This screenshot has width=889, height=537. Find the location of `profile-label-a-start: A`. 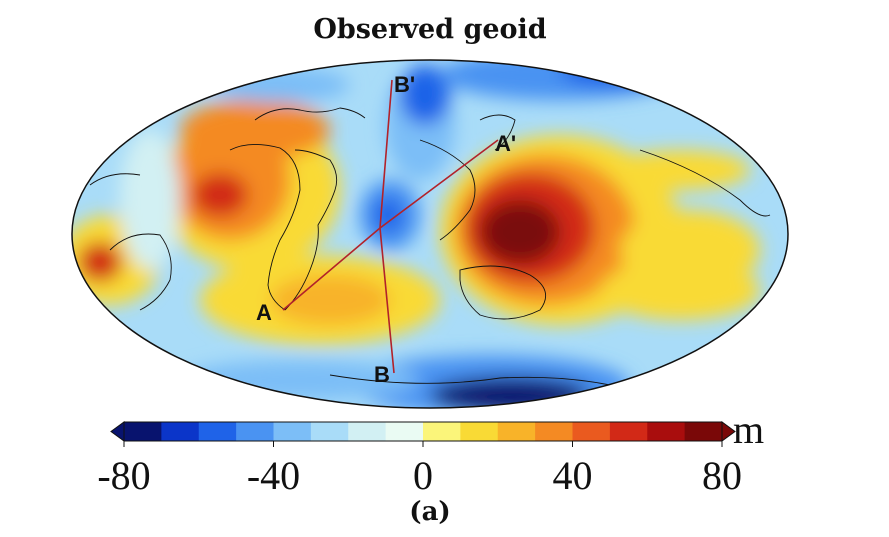

profile-label-a-start: A is located at coordinates (264, 312).